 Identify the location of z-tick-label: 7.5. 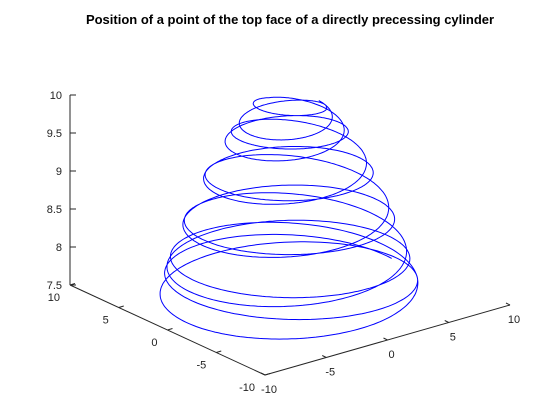
(54, 286).